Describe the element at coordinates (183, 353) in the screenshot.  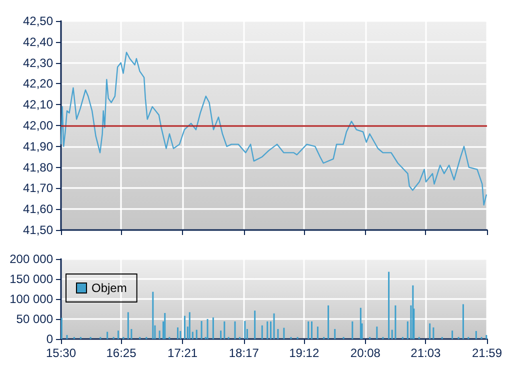
I see `x-tick-label: 17:21` at that location.